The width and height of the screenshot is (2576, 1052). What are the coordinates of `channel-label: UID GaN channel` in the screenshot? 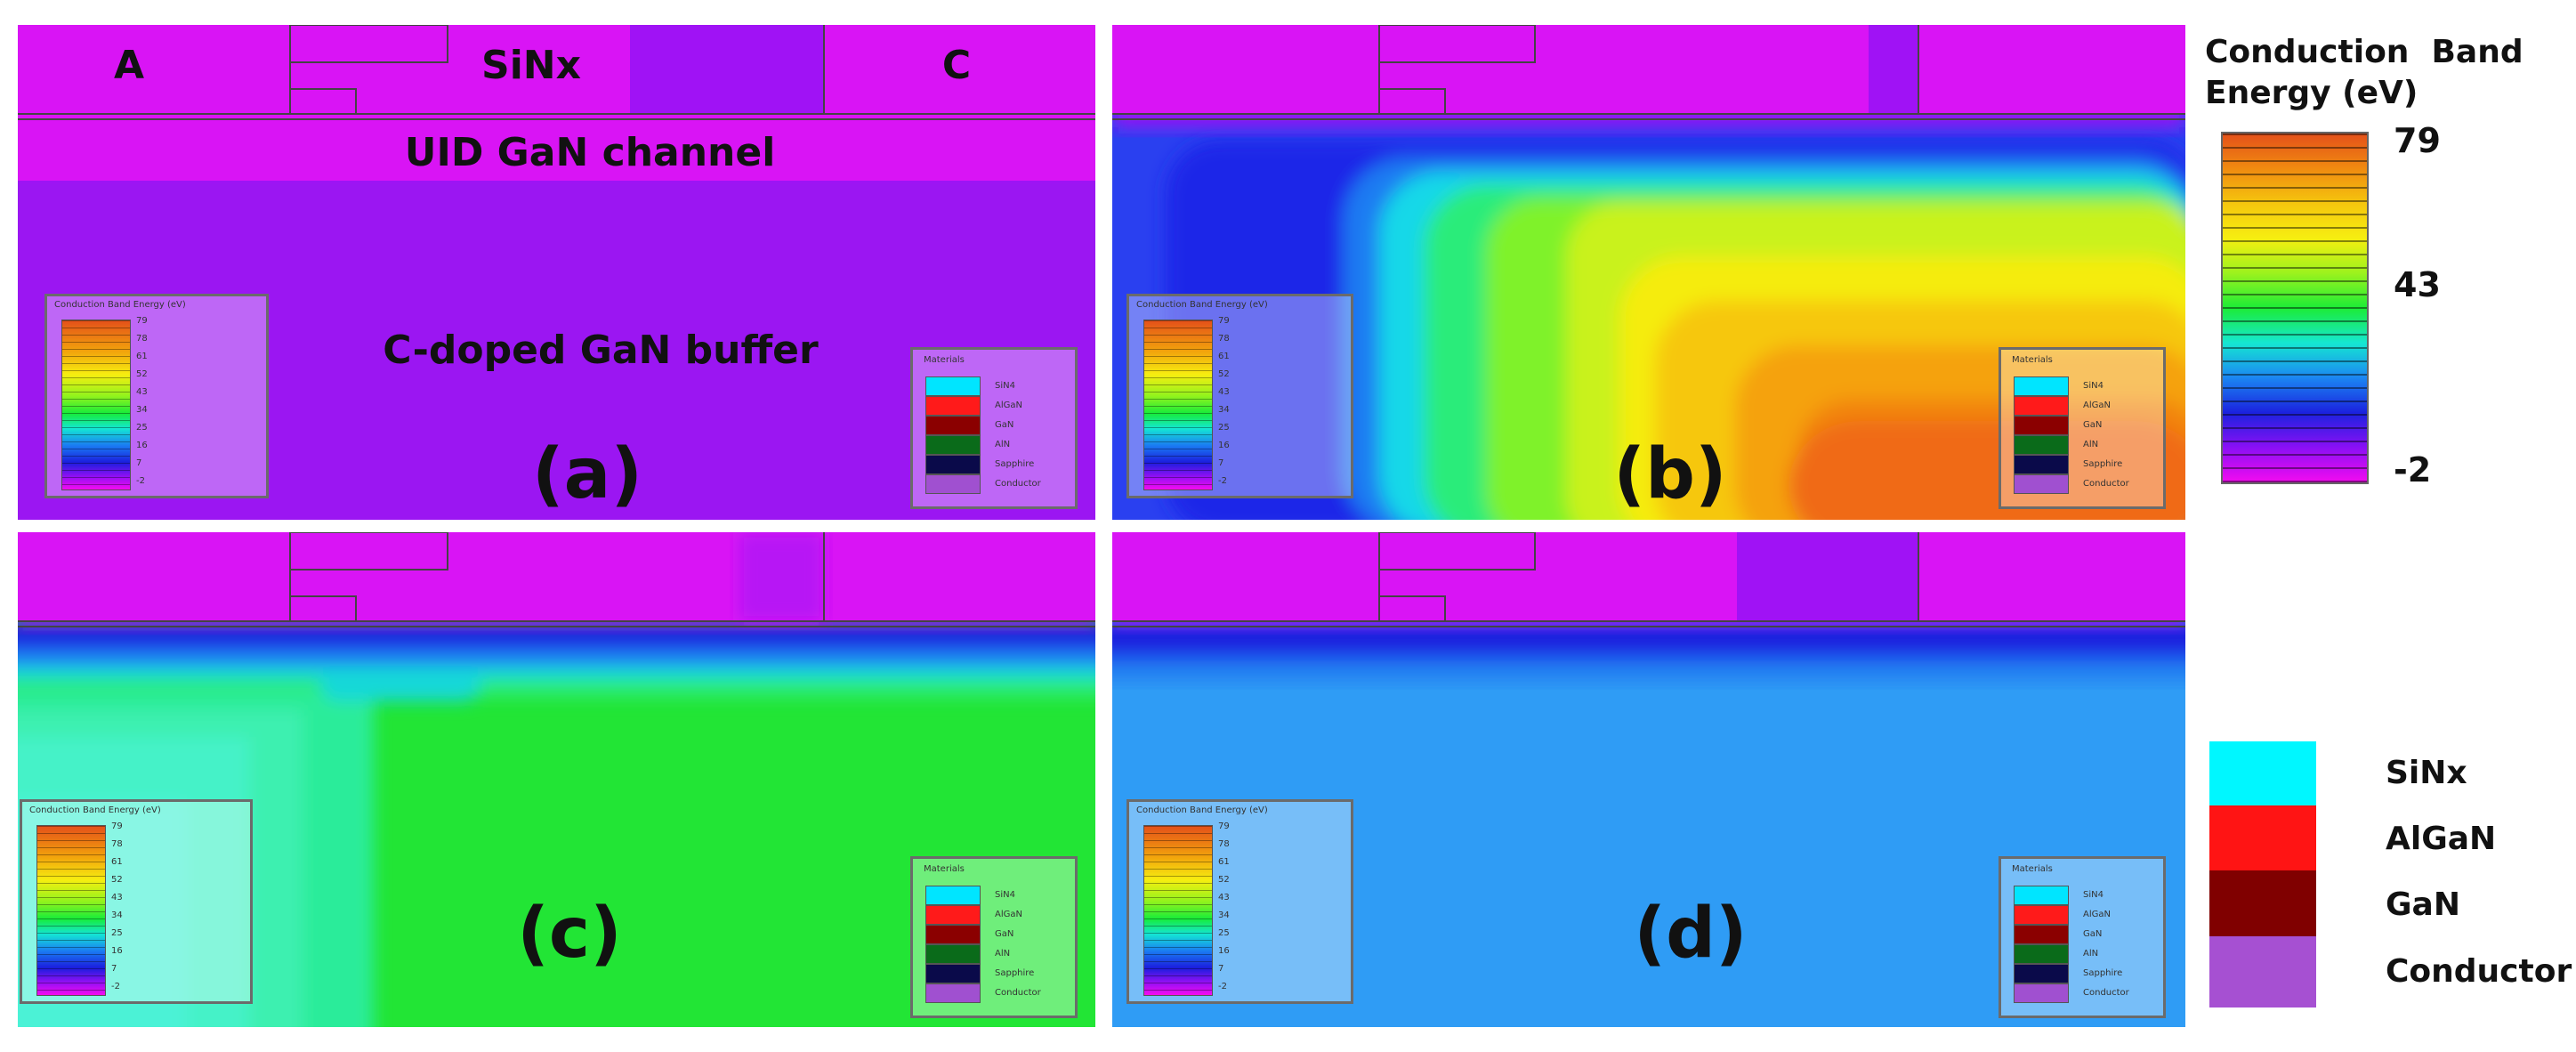 It's located at (590, 152).